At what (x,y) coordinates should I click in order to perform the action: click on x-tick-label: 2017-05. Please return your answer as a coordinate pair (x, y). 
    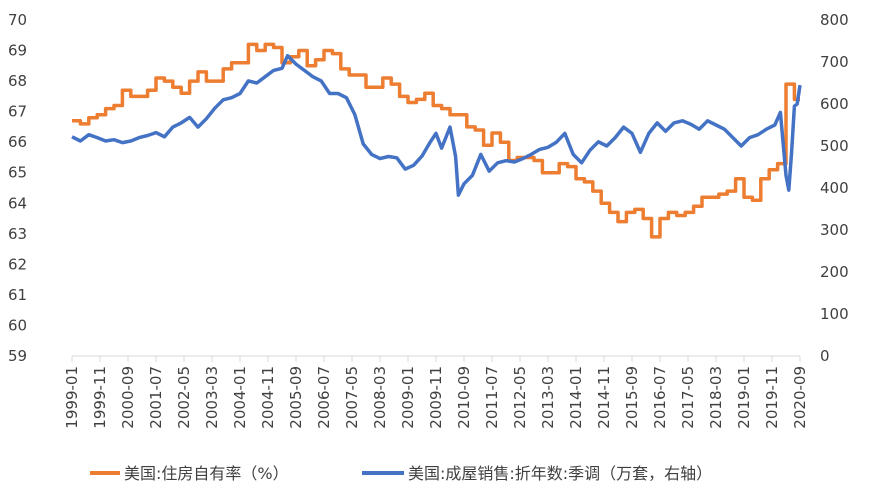
    Looking at the image, I should click on (688, 397).